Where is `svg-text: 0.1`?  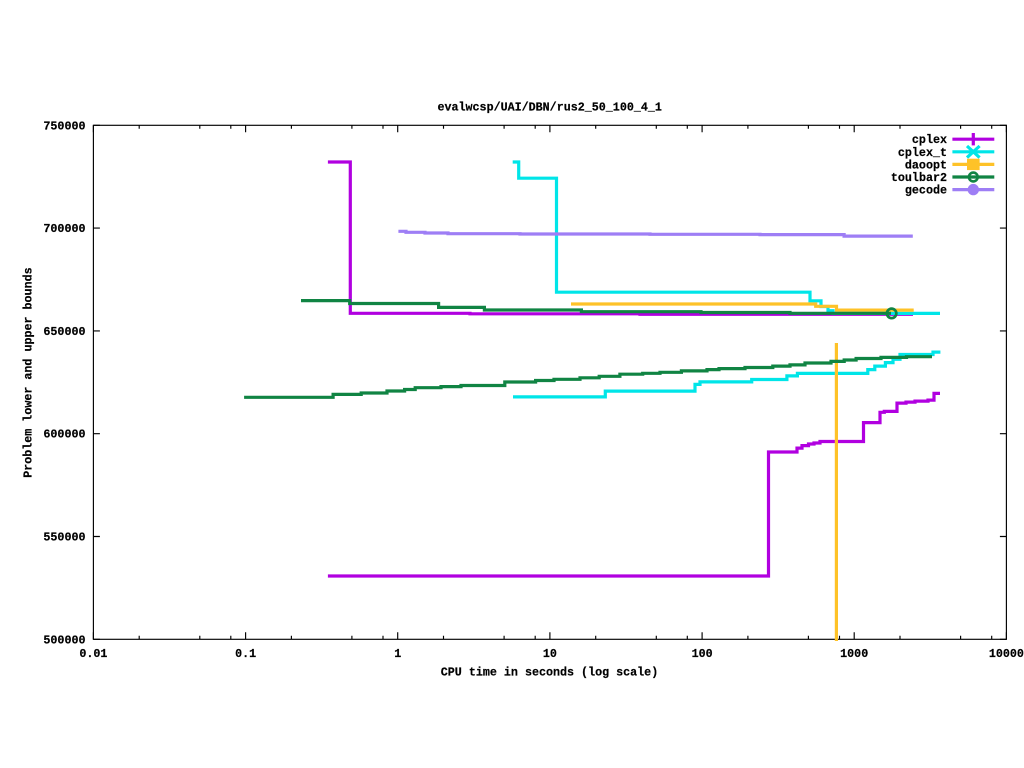
svg-text: 0.1 is located at coordinates (245, 654).